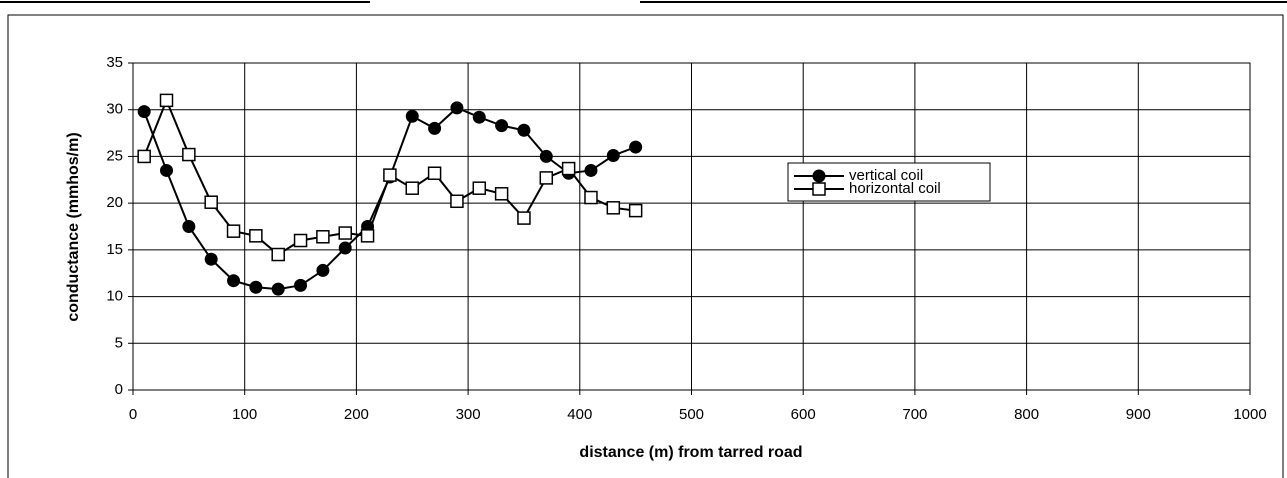 This screenshot has width=1287, height=478. Describe the element at coordinates (691, 414) in the screenshot. I see `x-tick-label: 500` at that location.